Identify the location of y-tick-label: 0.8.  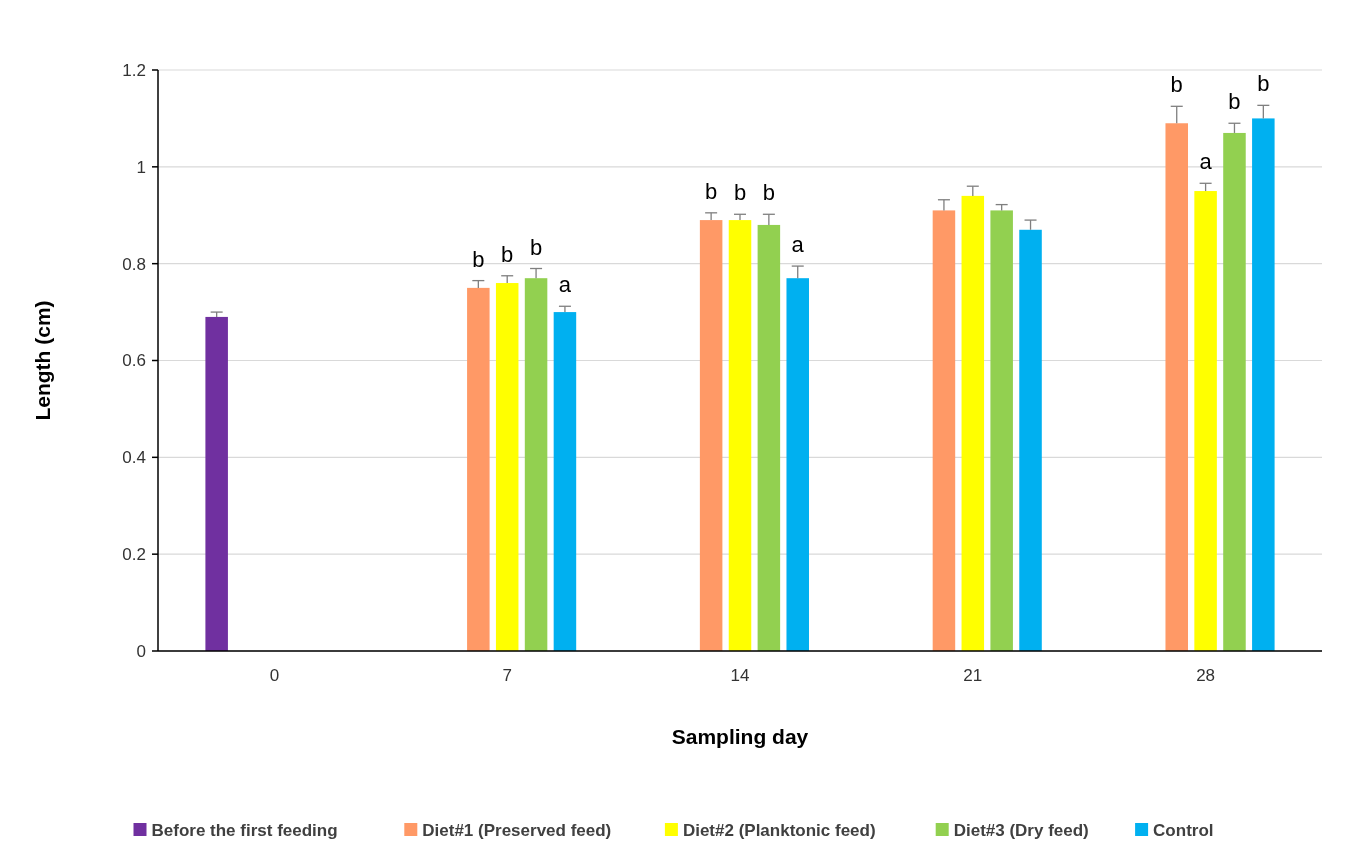
(134, 264).